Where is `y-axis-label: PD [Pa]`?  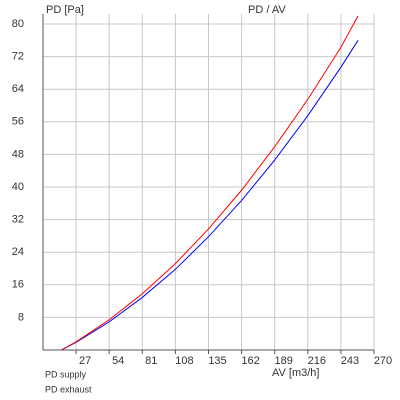
y-axis-label: PD [Pa] is located at coordinates (65, 10).